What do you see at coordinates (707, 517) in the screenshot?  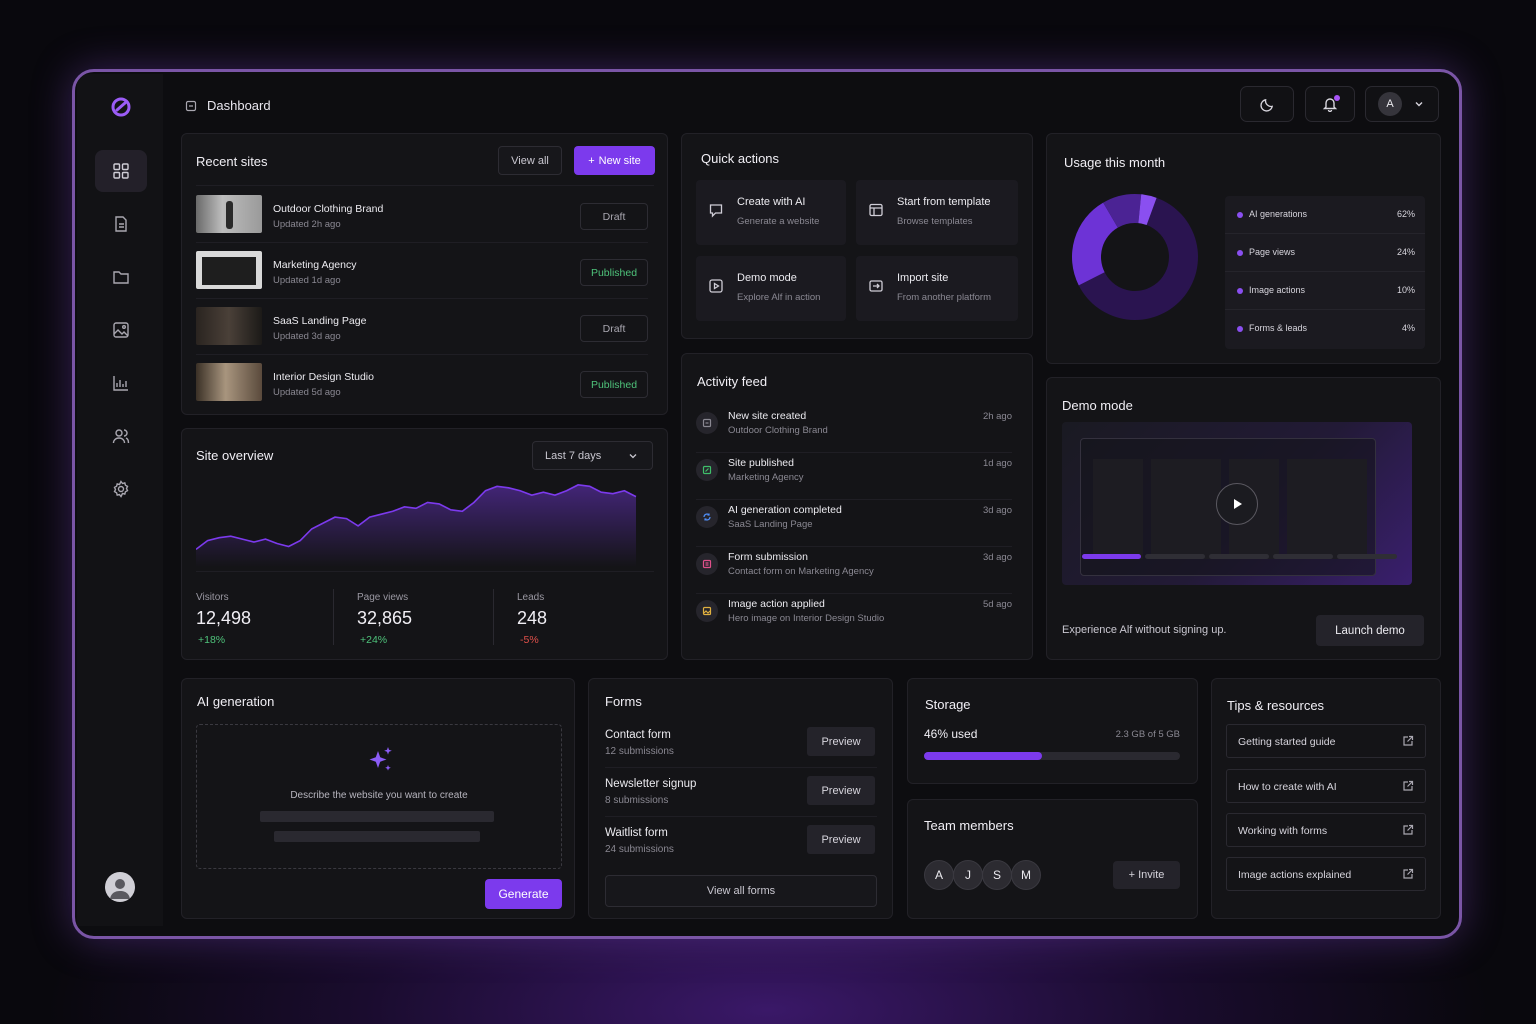 I see `ai-refresh-icon` at bounding box center [707, 517].